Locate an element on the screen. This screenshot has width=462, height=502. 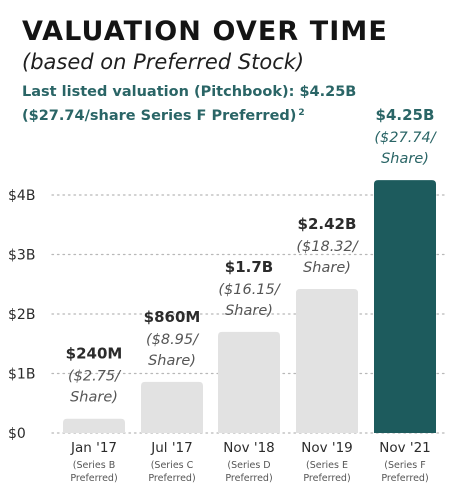
y-tick-label: $4B is located at coordinates (21, 196).